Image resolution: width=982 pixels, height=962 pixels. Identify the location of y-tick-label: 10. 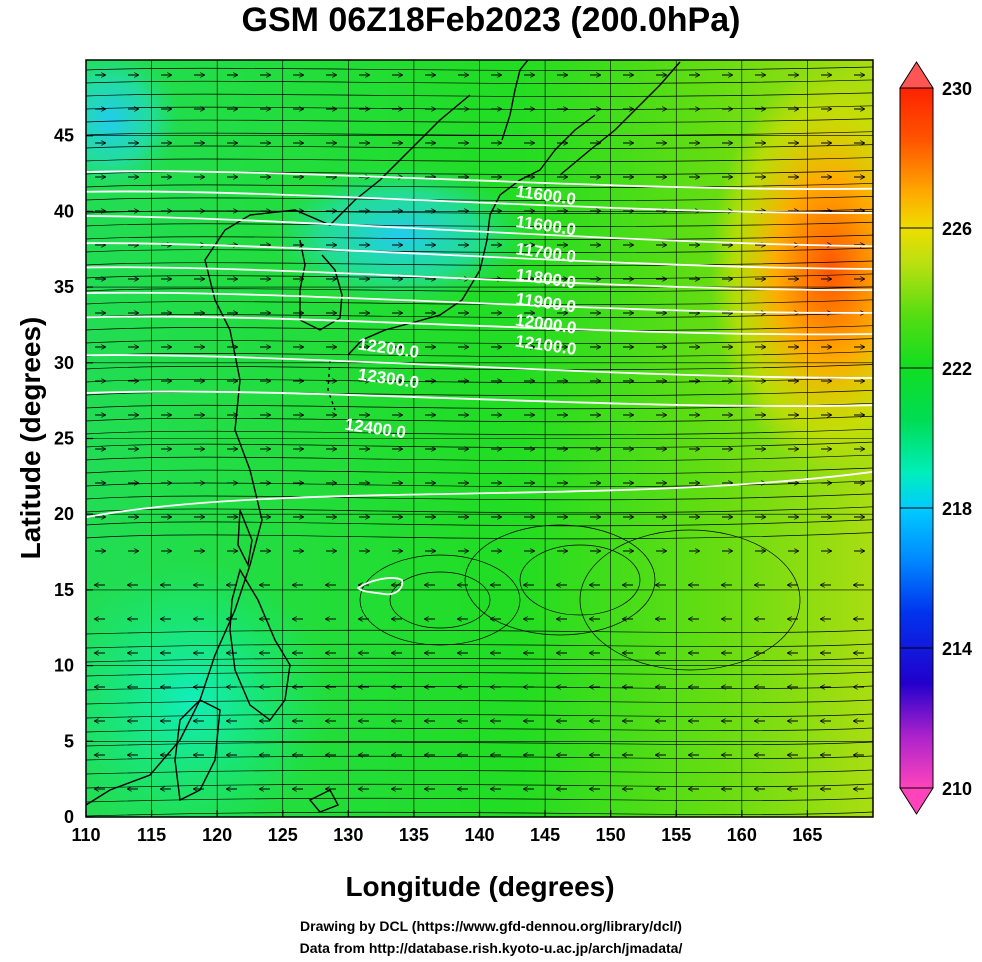
(64, 666).